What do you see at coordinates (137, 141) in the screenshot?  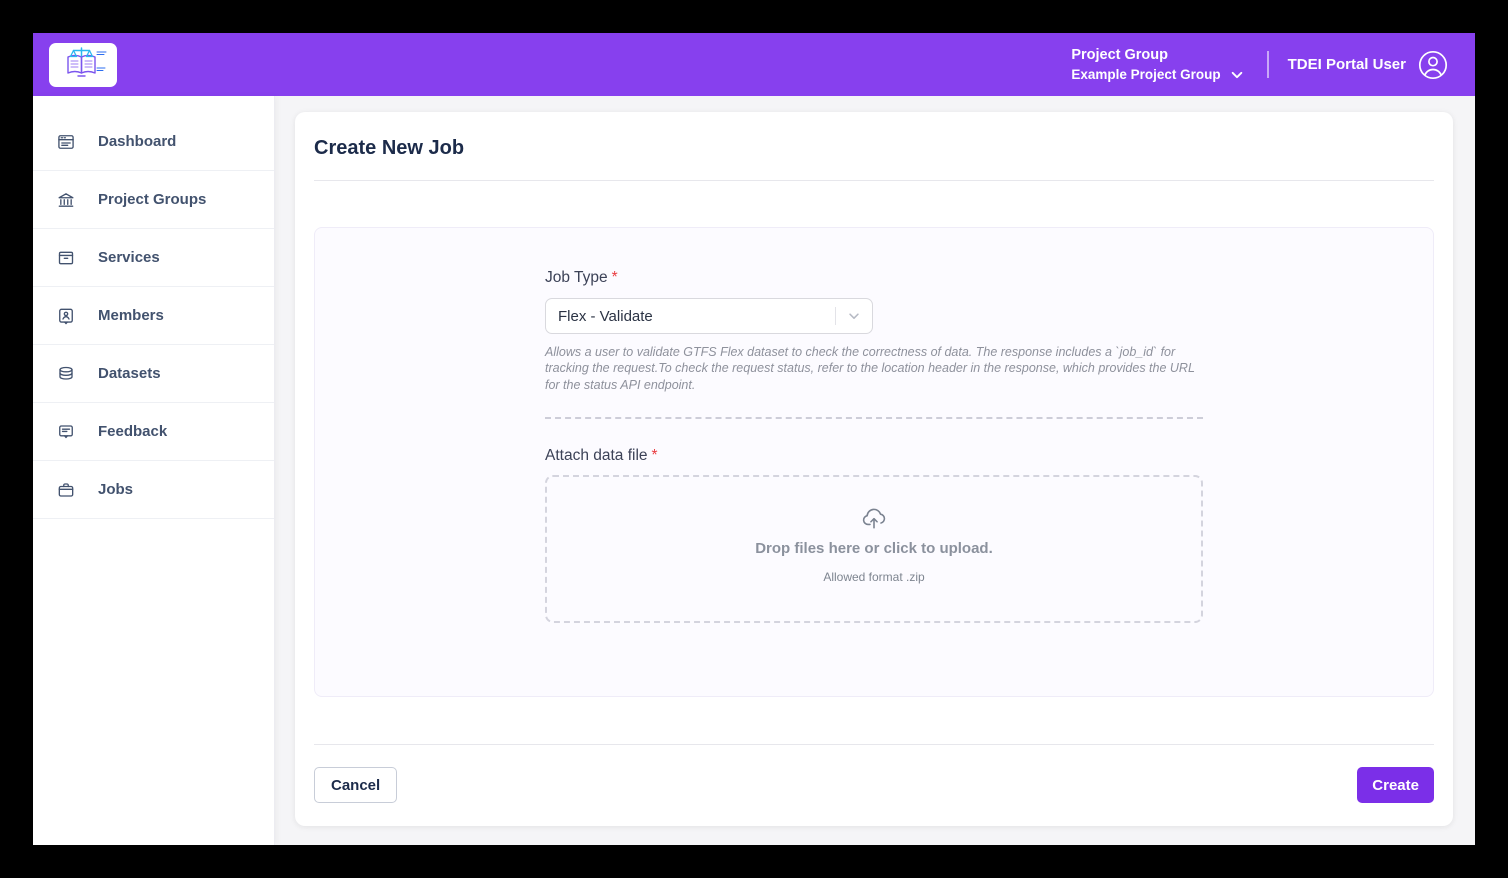 I see `sidebar-item-label: Dashboard` at bounding box center [137, 141].